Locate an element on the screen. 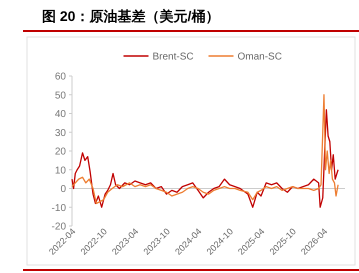 Image resolution: width=359 pixels, height=273 pixels. y-tick-label: 60 is located at coordinates (60, 77).